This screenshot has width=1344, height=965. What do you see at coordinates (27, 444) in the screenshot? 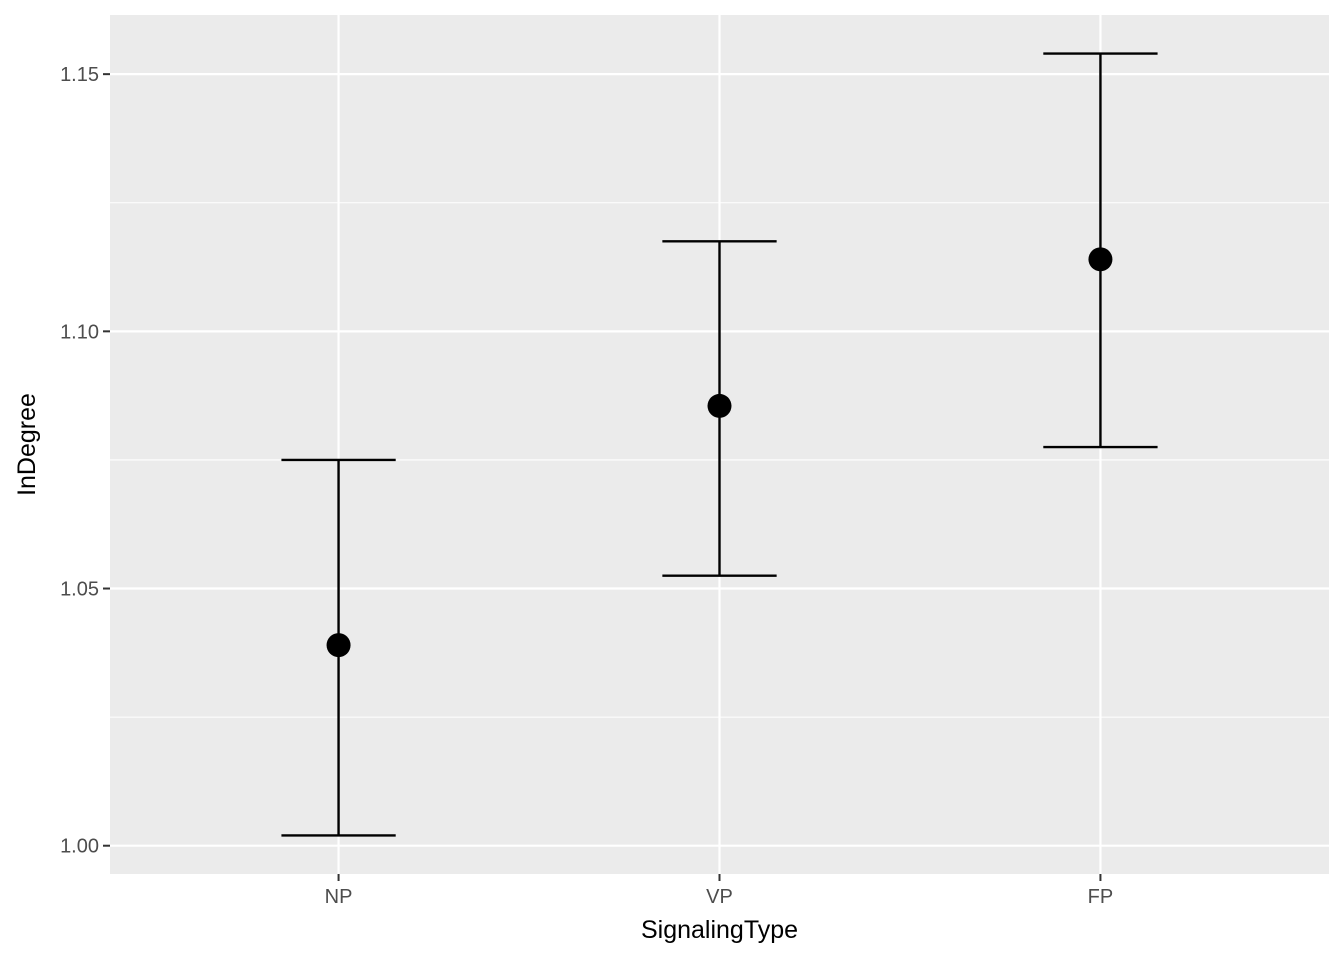
I see `y-axis-title: InDegree` at bounding box center [27, 444].